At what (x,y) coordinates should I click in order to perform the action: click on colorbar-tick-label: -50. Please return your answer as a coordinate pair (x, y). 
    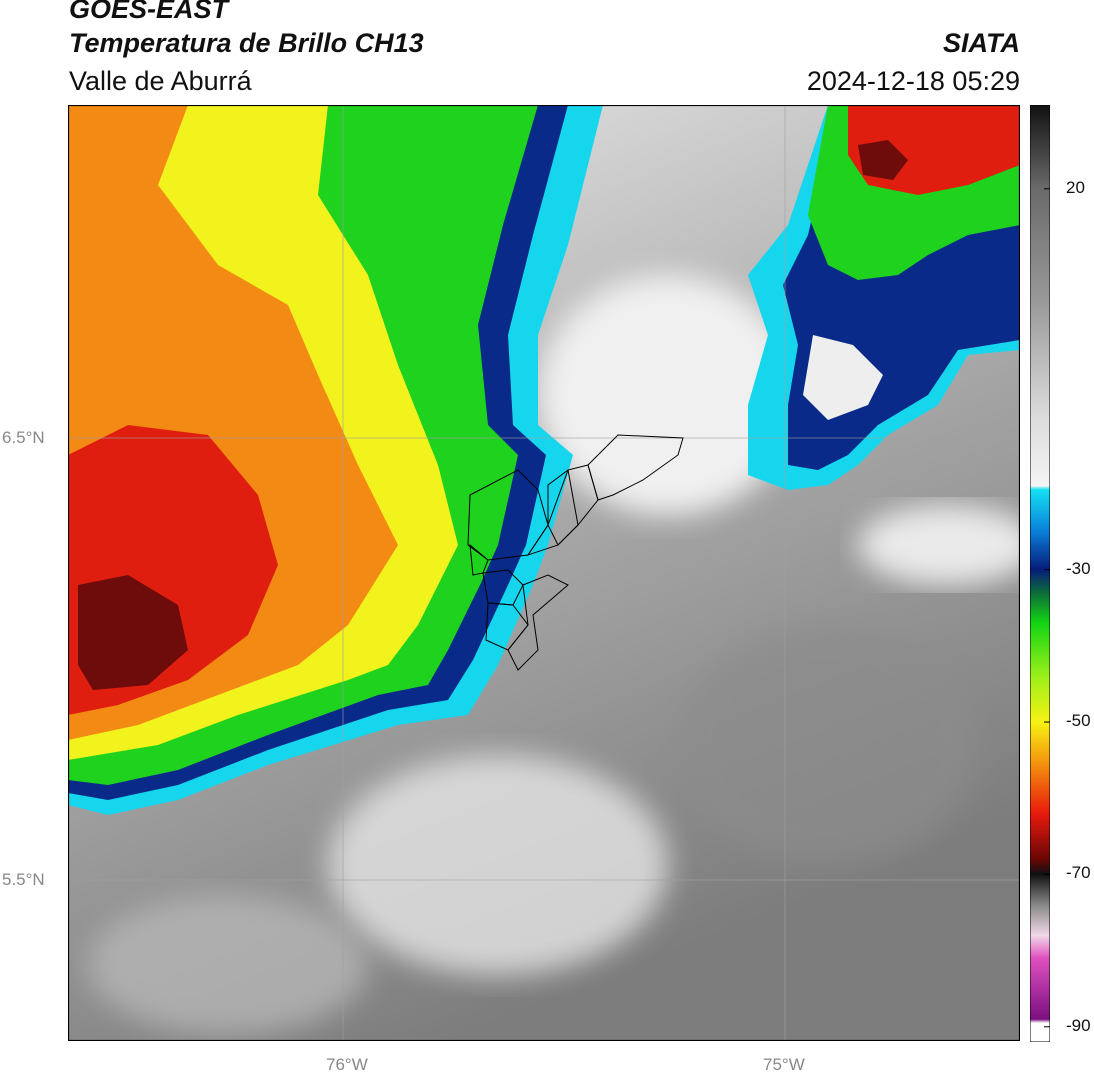
    Looking at the image, I should click on (1078, 721).